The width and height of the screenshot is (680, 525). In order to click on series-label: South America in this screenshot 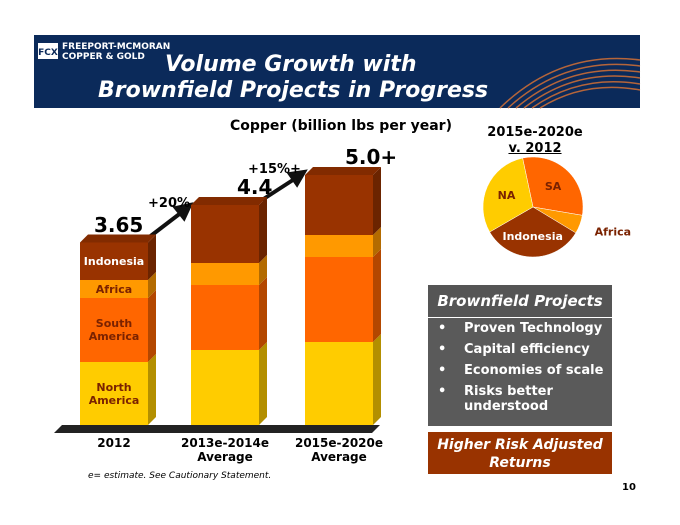, I will do `click(114, 330)`.